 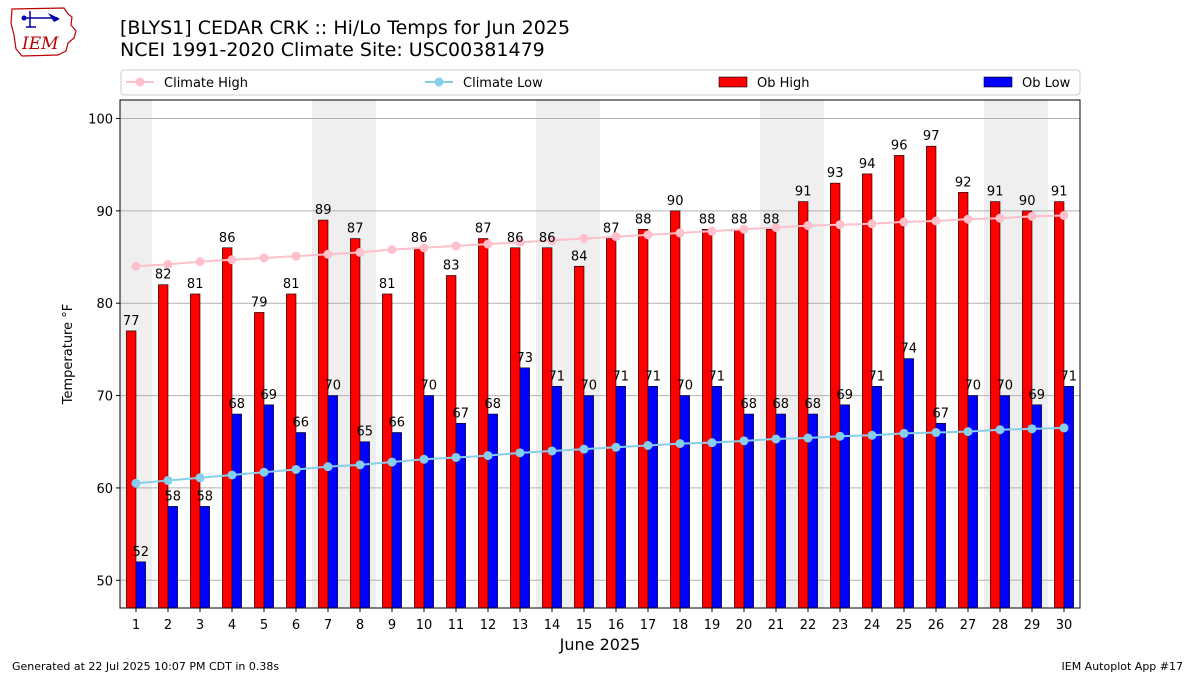 What do you see at coordinates (332, 50) in the screenshot?
I see `title-line-2: NCEI 1991-2020 Climate Site: USC00381479` at bounding box center [332, 50].